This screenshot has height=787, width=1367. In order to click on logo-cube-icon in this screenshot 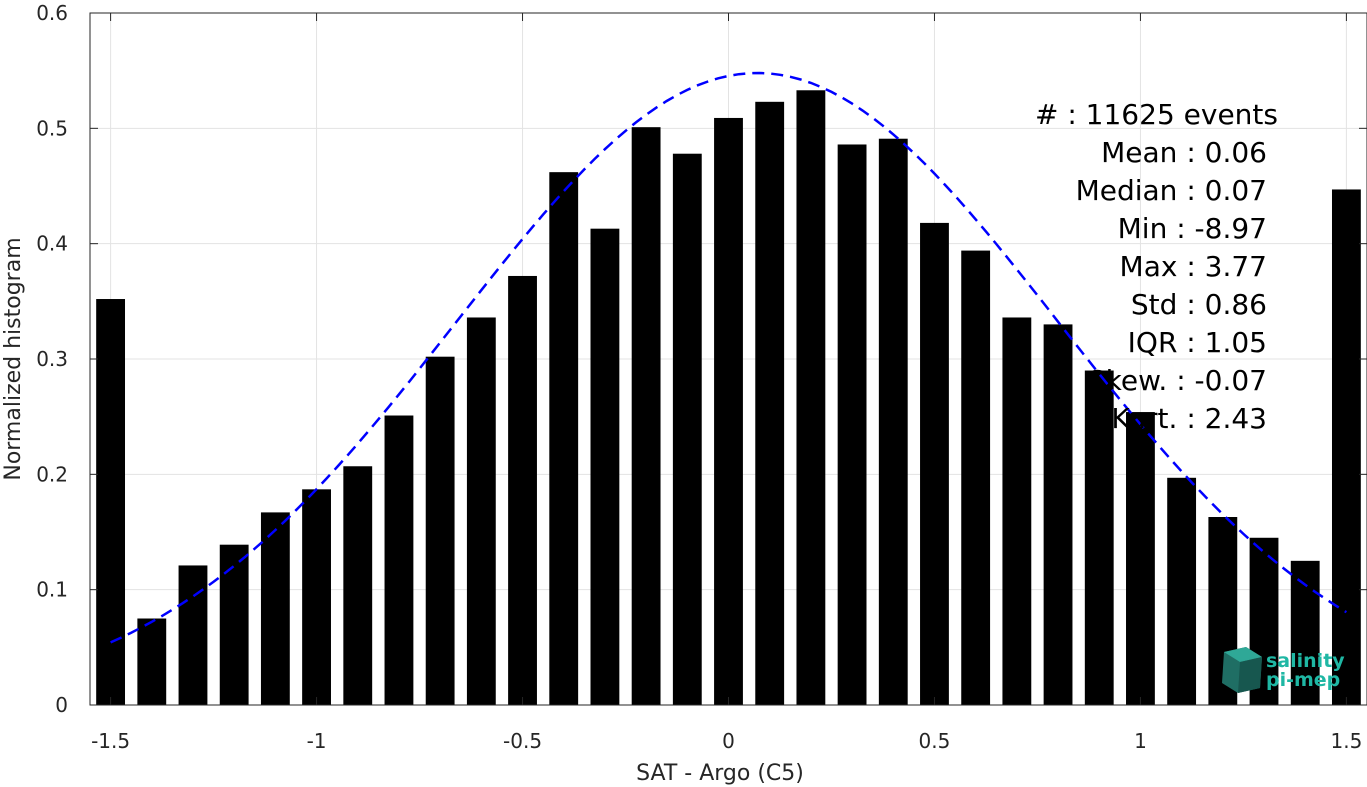, I will do `click(1242, 670)`.